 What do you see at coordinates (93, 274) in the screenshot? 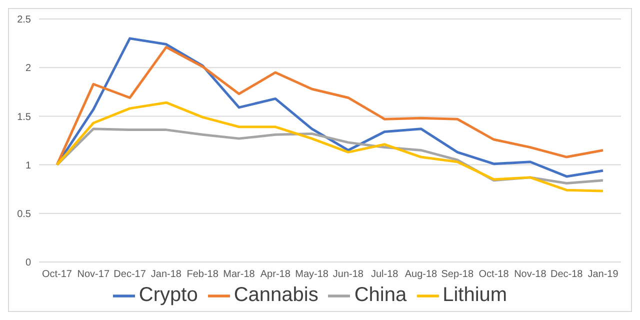
I see `x-tick-label: Nov-17` at bounding box center [93, 274].